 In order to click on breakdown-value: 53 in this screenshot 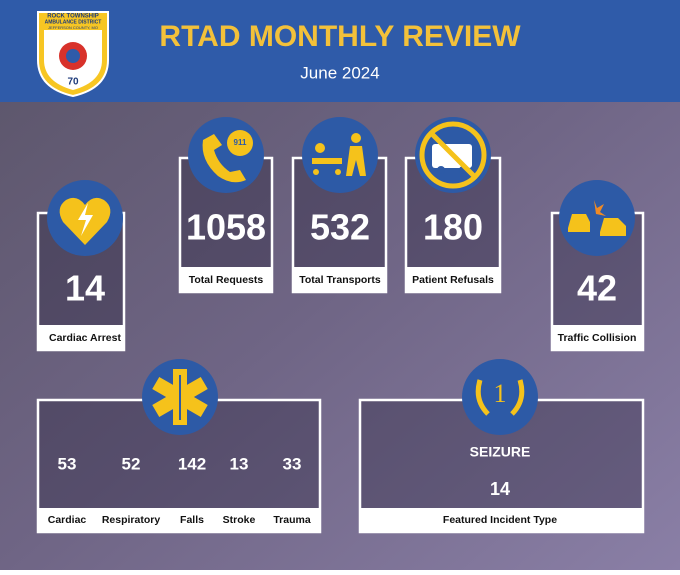, I will do `click(67, 463)`.